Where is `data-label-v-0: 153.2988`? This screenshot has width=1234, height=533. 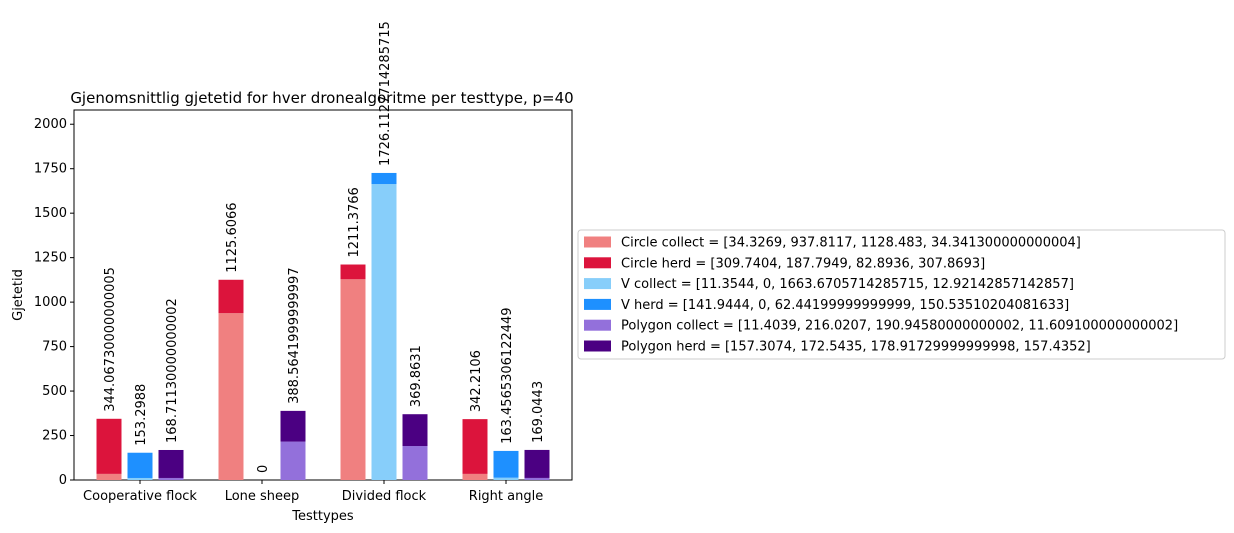 data-label-v-0: 153.2988 is located at coordinates (141, 415).